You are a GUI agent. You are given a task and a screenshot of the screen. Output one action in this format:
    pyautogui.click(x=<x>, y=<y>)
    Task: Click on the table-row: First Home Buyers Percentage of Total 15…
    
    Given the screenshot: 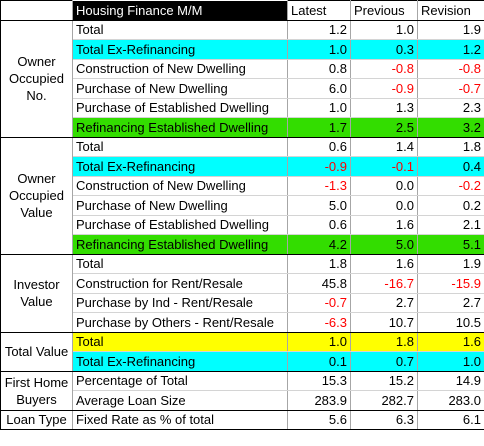 What is the action you would take?
    pyautogui.click(x=242, y=391)
    